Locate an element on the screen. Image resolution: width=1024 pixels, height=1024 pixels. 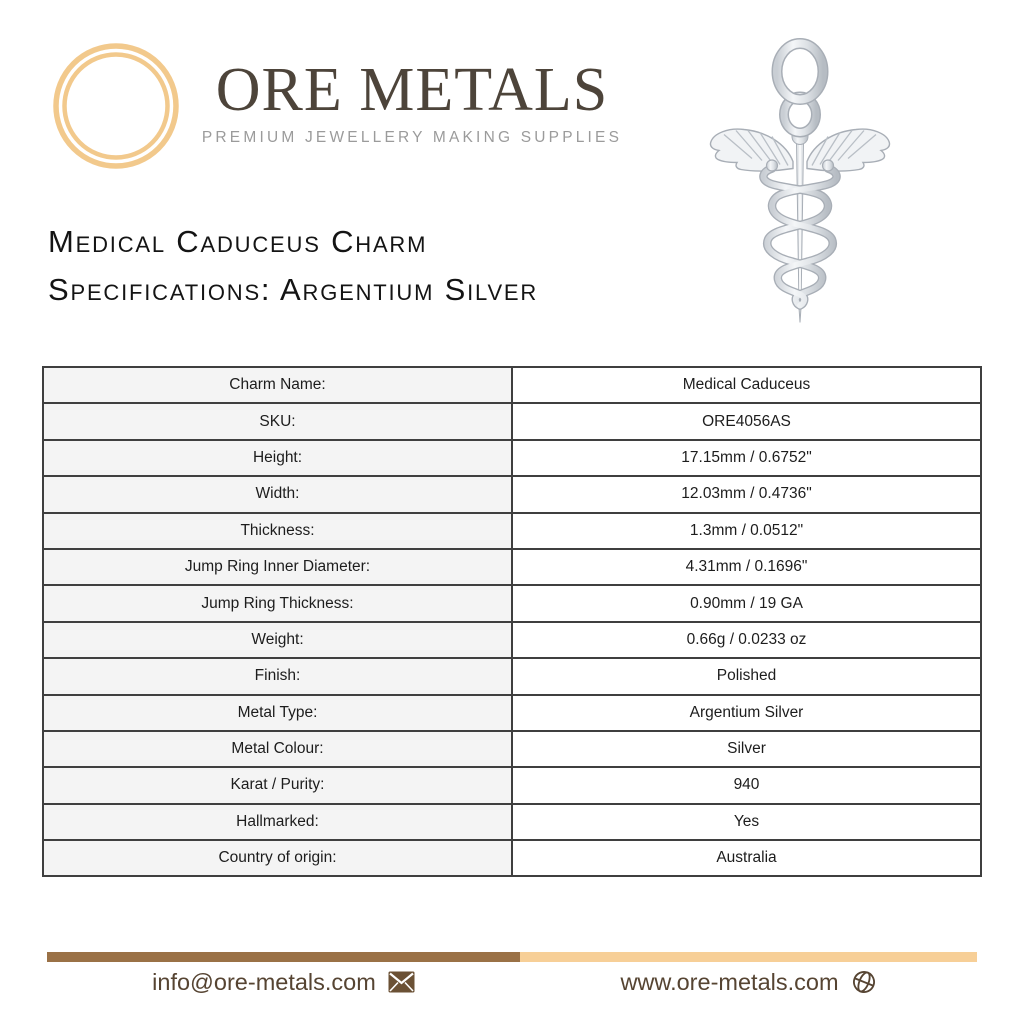
table-row: Country of origin: Australia is located at coordinates (512, 858).